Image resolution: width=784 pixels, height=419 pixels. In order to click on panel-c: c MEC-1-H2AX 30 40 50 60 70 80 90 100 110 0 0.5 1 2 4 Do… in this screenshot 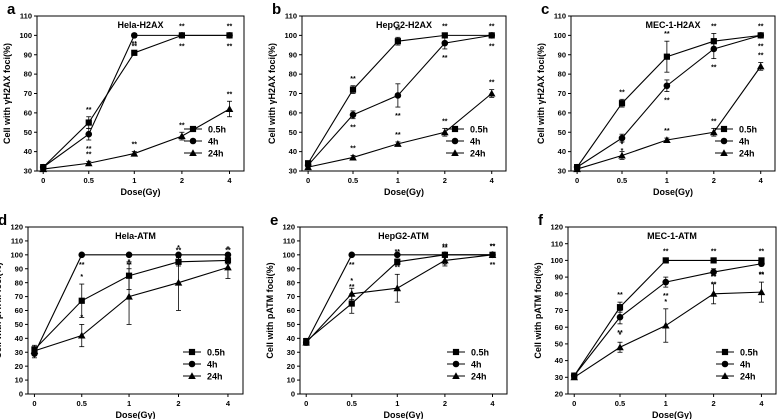, I will do `click(656, 99)`.